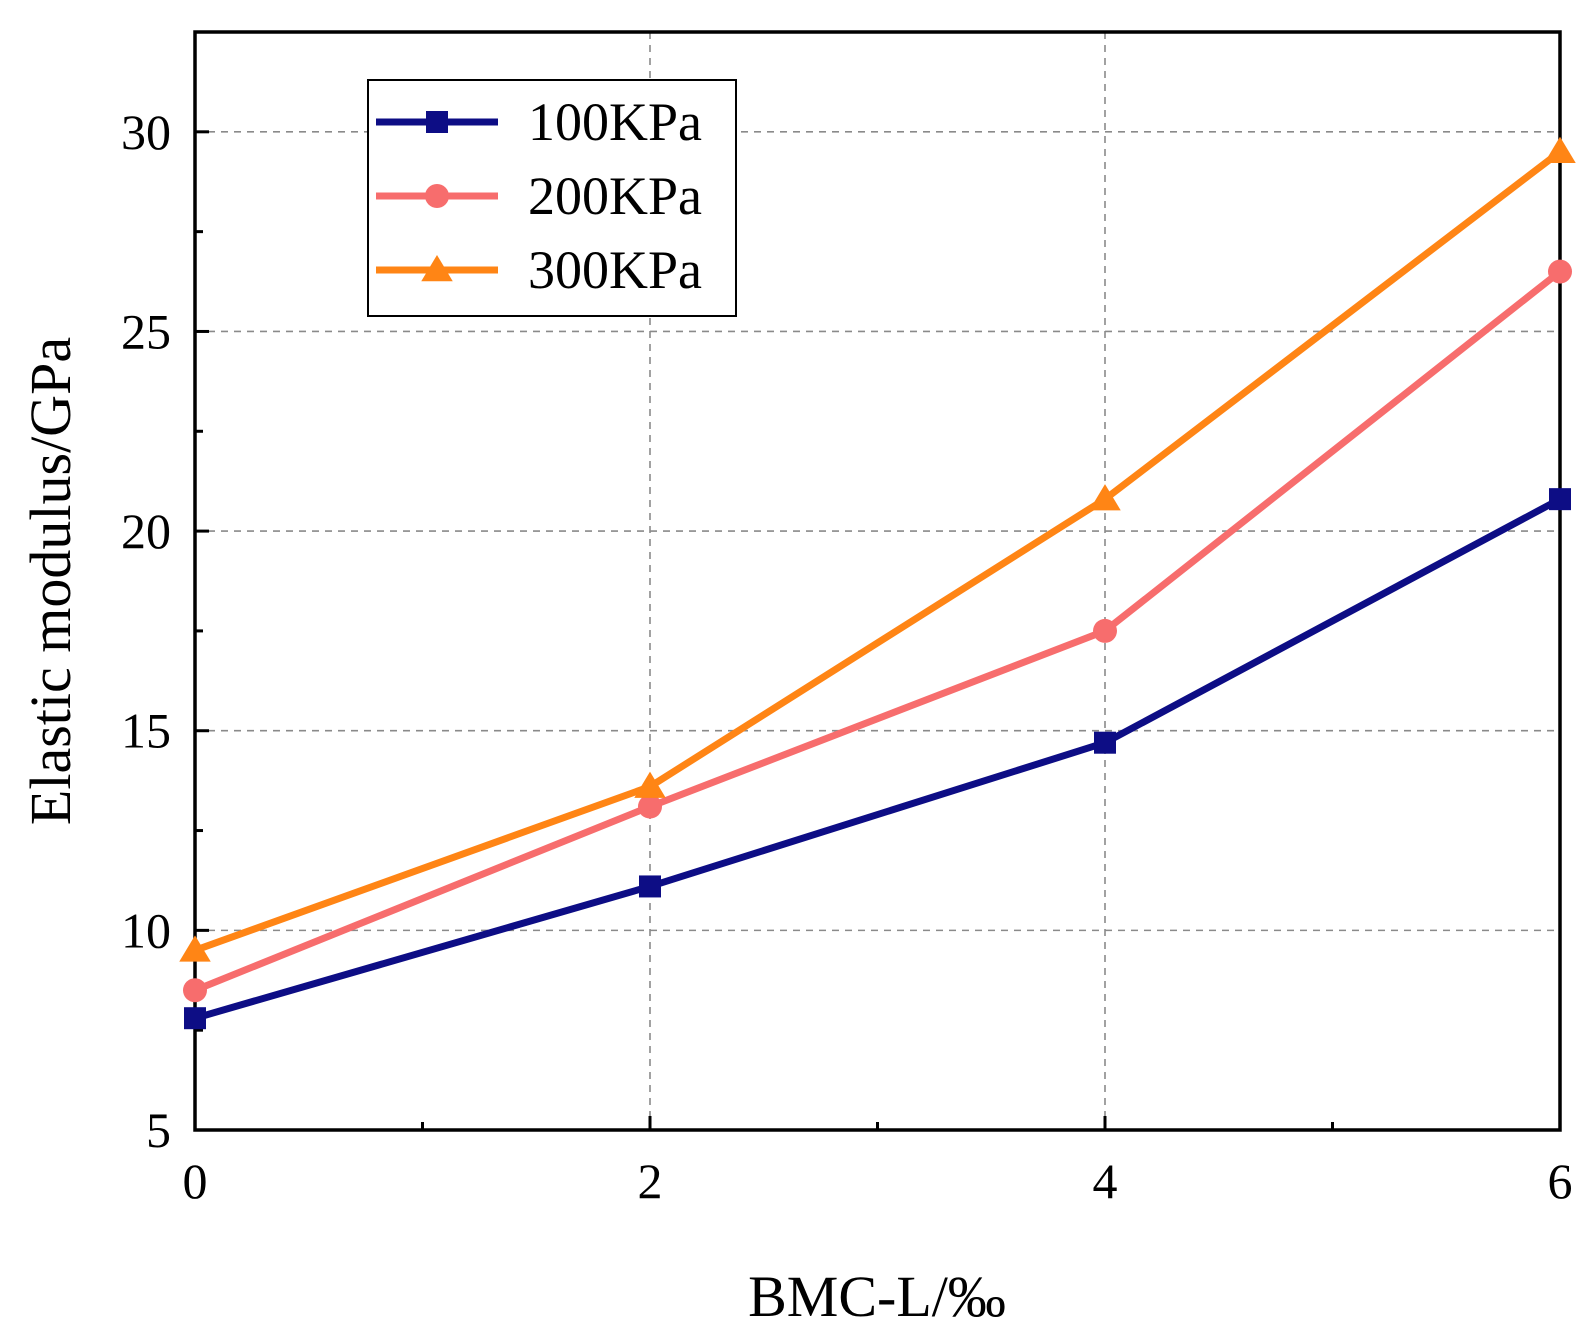 Image resolution: width=1586 pixels, height=1336 pixels. I want to click on legend-item-100KPa: 100KPa, so click(539, 122).